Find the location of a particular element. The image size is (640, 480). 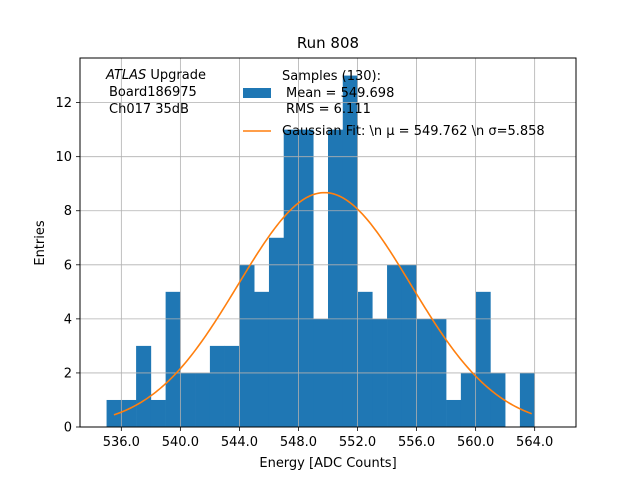

x-tick-label: 552.0 is located at coordinates (357, 442).